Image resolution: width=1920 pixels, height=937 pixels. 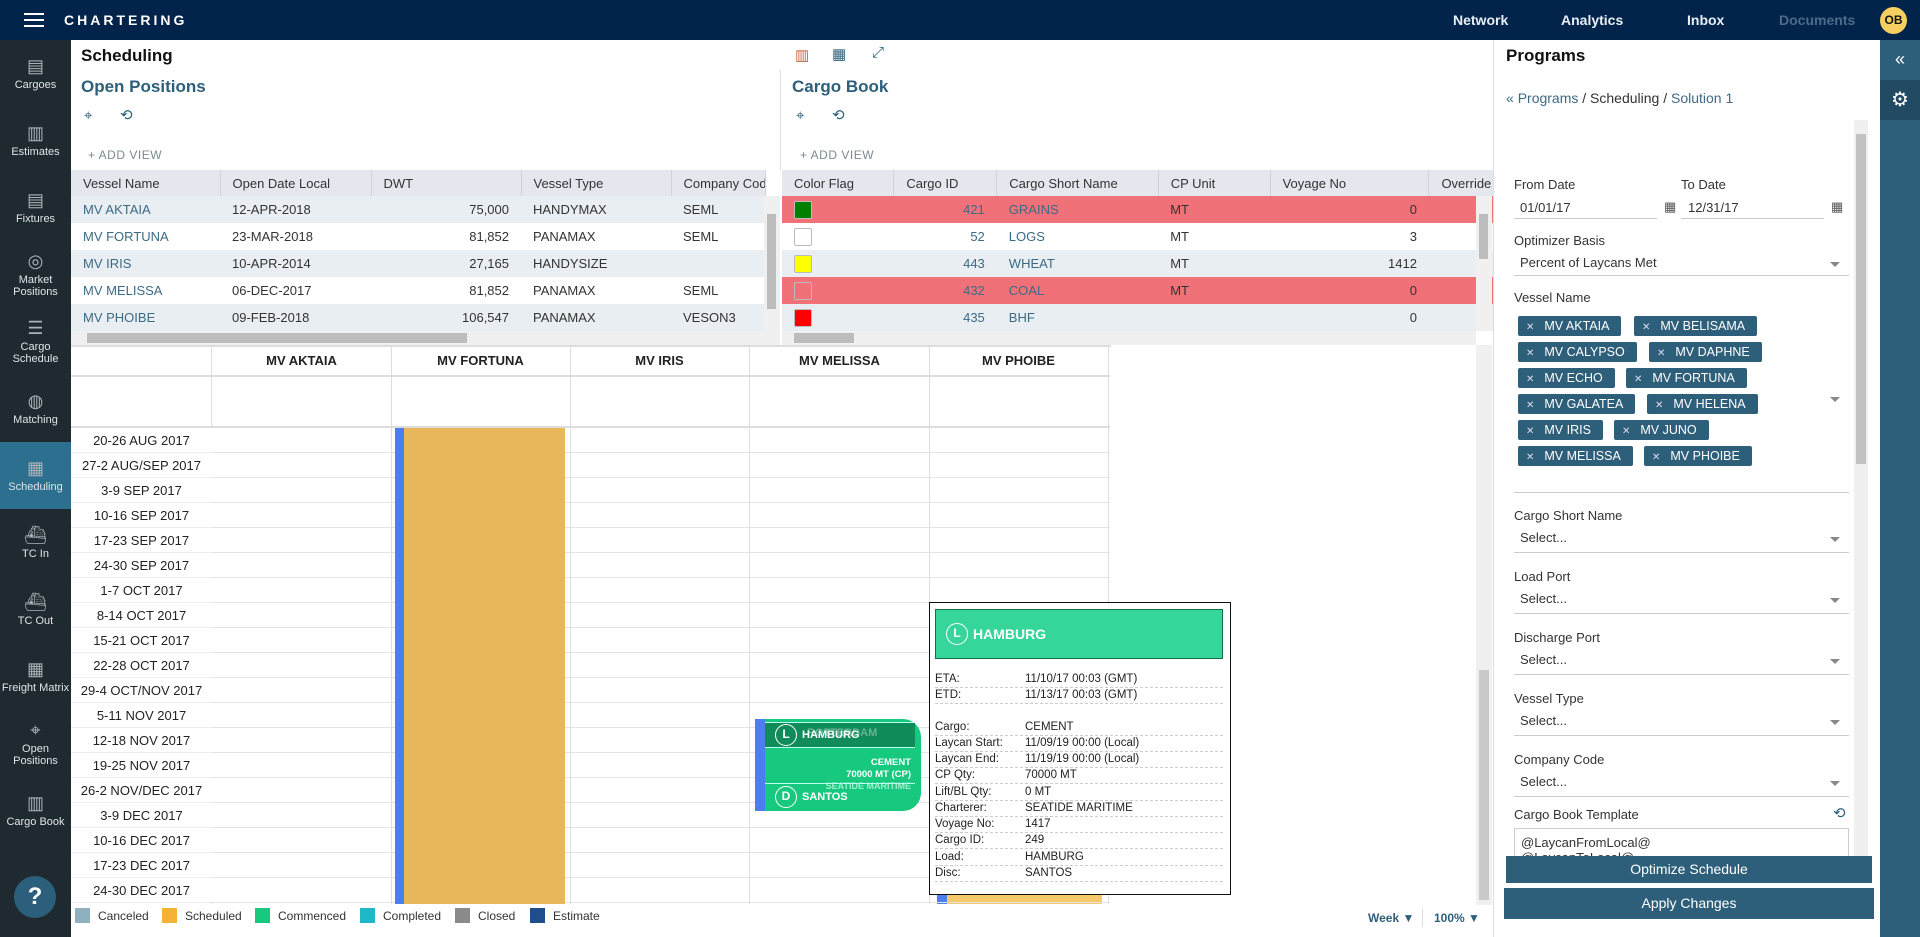 What do you see at coordinates (1575, 456) in the screenshot?
I see `vessel-tag: ✕ MV MELISSA` at bounding box center [1575, 456].